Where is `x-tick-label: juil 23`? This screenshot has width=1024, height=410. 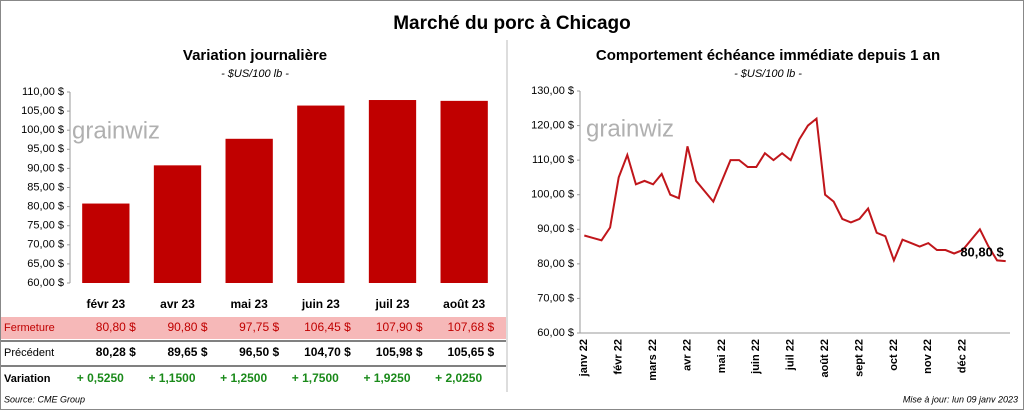 x-tick-label: juil 23 is located at coordinates (391, 304).